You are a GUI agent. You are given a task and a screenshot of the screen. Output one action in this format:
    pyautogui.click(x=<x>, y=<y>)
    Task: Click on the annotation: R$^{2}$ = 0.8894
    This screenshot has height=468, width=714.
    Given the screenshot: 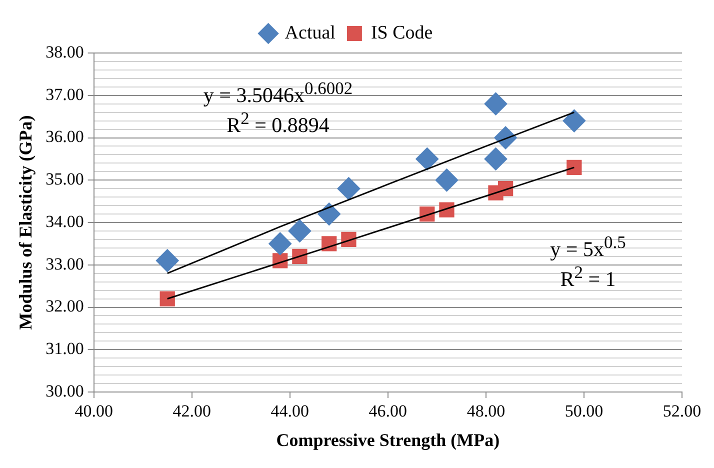 What is the action you would take?
    pyautogui.click(x=278, y=122)
    